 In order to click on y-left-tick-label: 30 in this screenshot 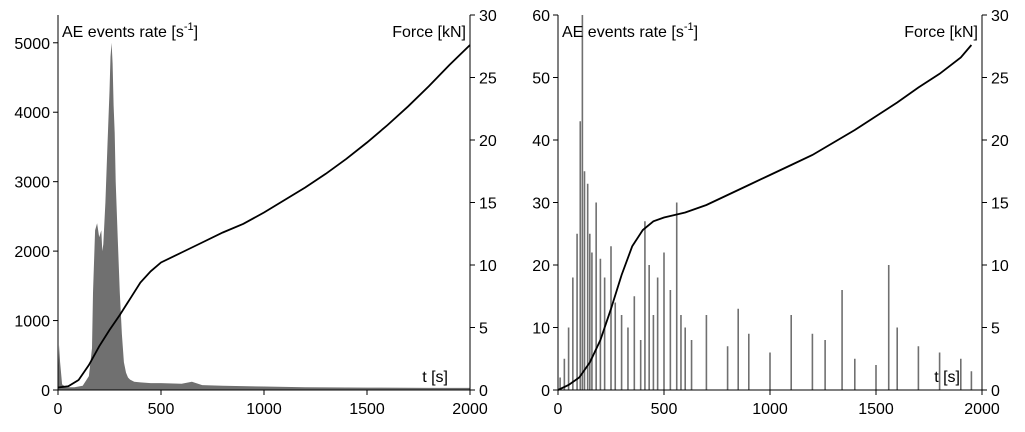, I will do `click(541, 204)`.